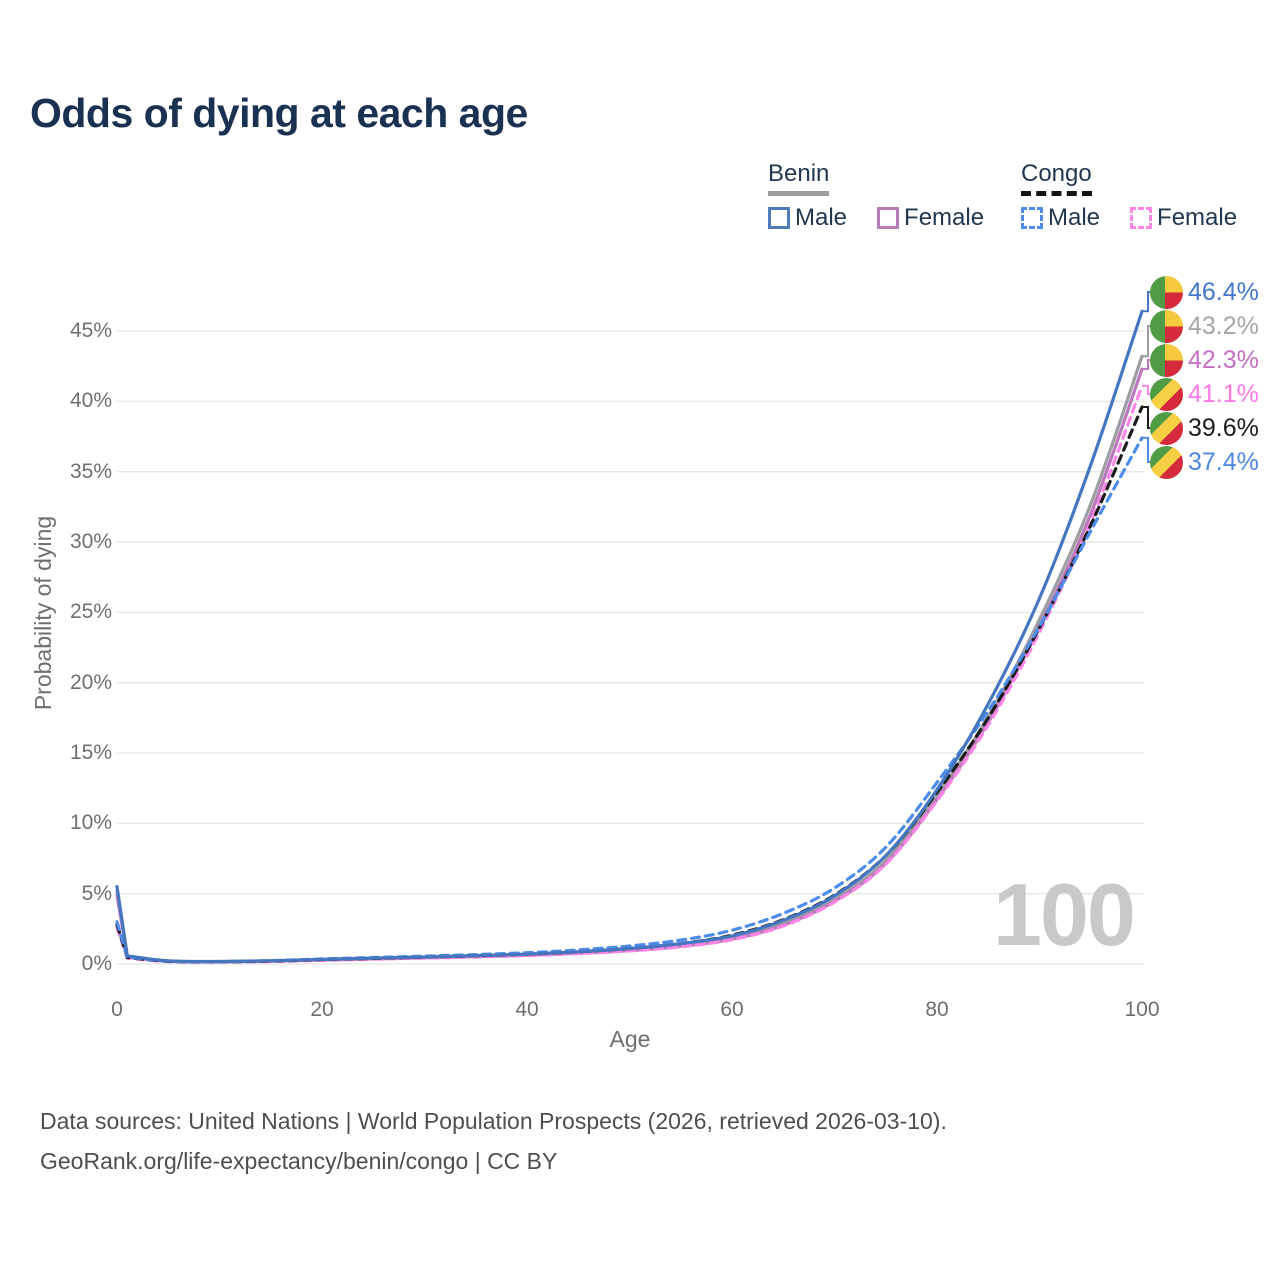 The image size is (1280, 1280). I want to click on end-label-congo-male: 37.4%, so click(1204, 462).